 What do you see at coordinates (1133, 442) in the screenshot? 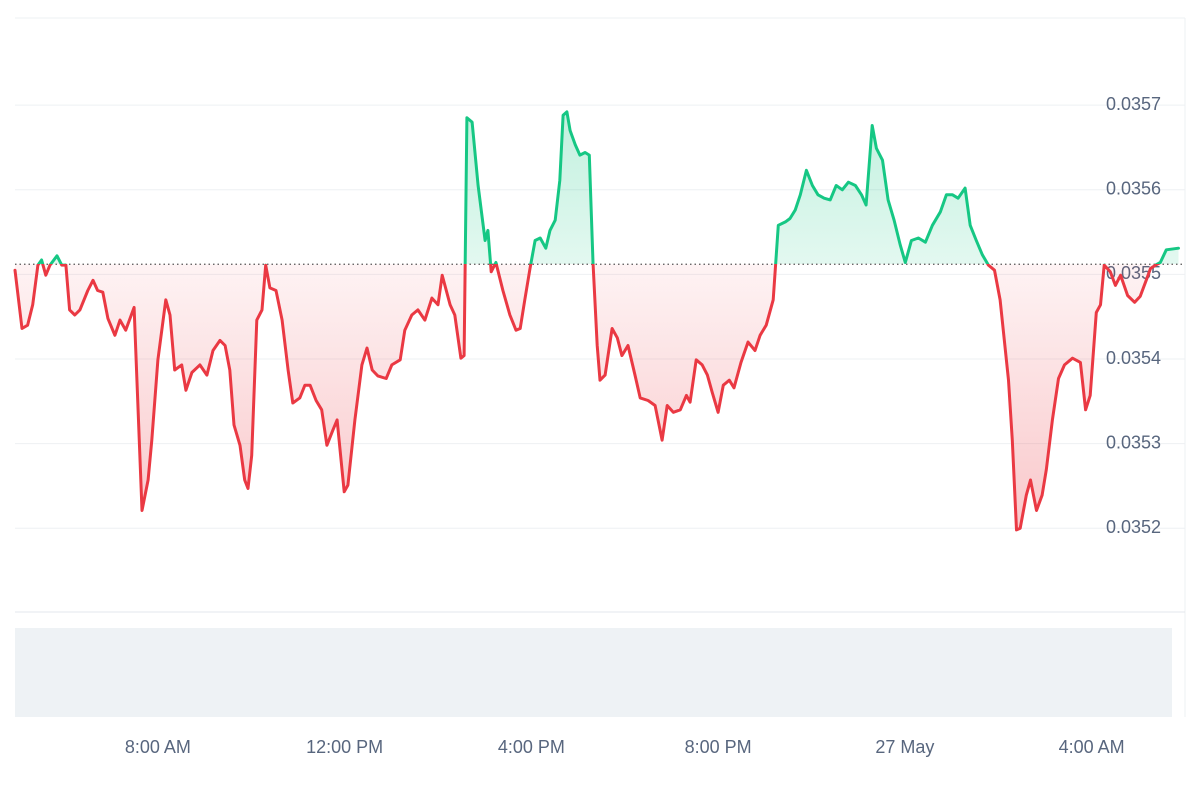
I see `y-tick-label: 0.0353` at bounding box center [1133, 442].